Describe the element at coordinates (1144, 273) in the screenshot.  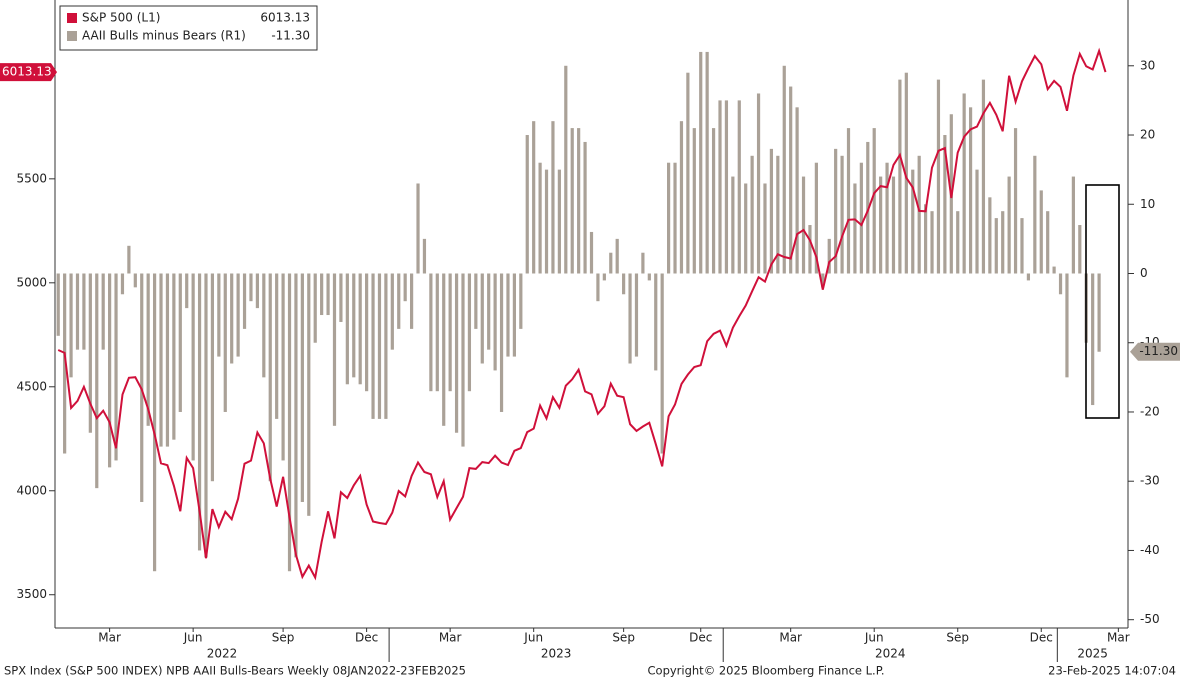
I see `y2-tick-label: 0` at that location.